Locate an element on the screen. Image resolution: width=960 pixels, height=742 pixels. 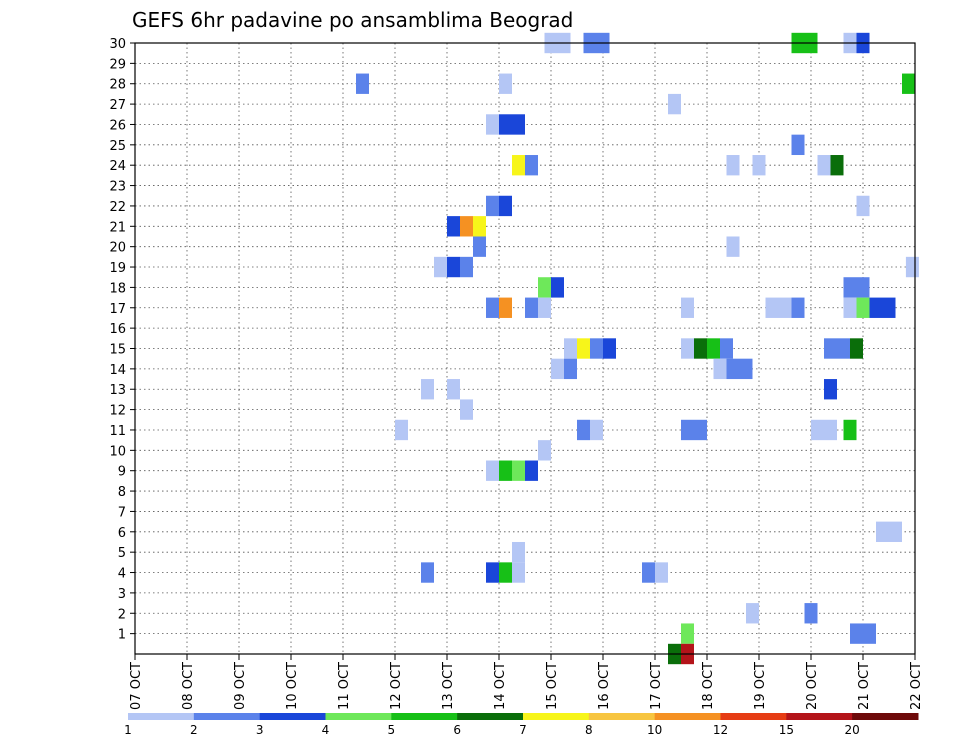
x-tick-label: 22 OCT is located at coordinates (916, 686).